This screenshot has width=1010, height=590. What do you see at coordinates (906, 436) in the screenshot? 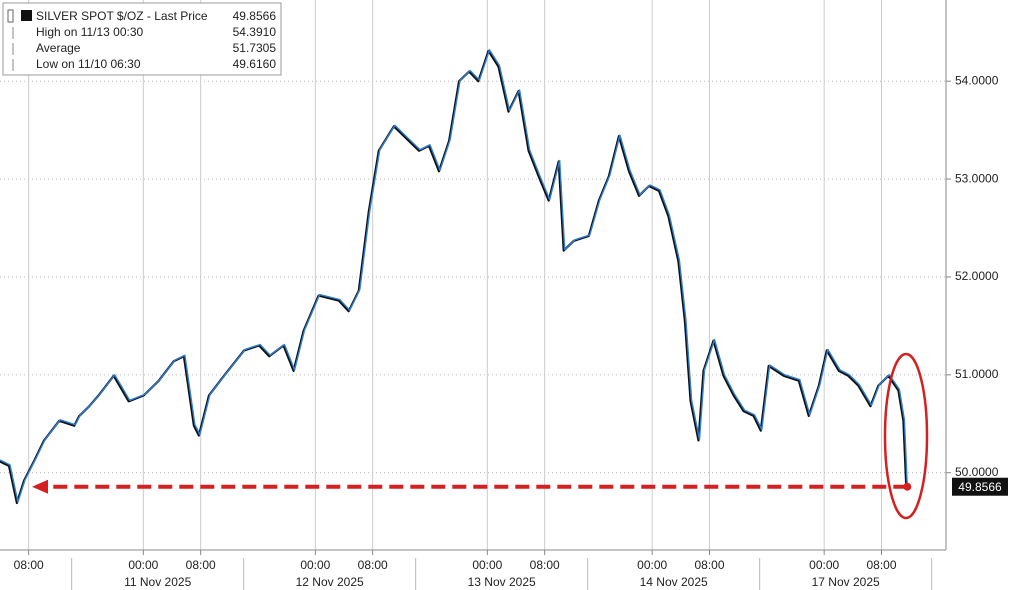
I see `highlight-ellipse` at bounding box center [906, 436].